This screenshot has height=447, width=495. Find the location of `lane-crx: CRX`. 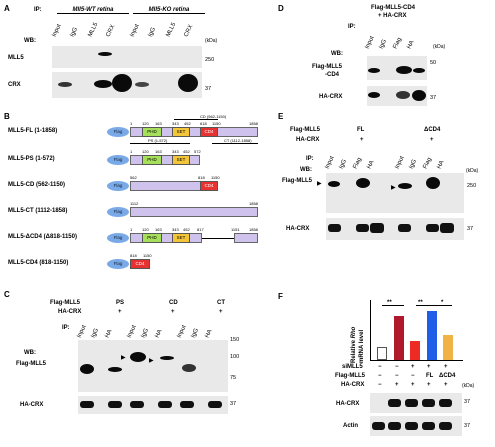

lane-crx: CRX is located at coordinates (189, 30).